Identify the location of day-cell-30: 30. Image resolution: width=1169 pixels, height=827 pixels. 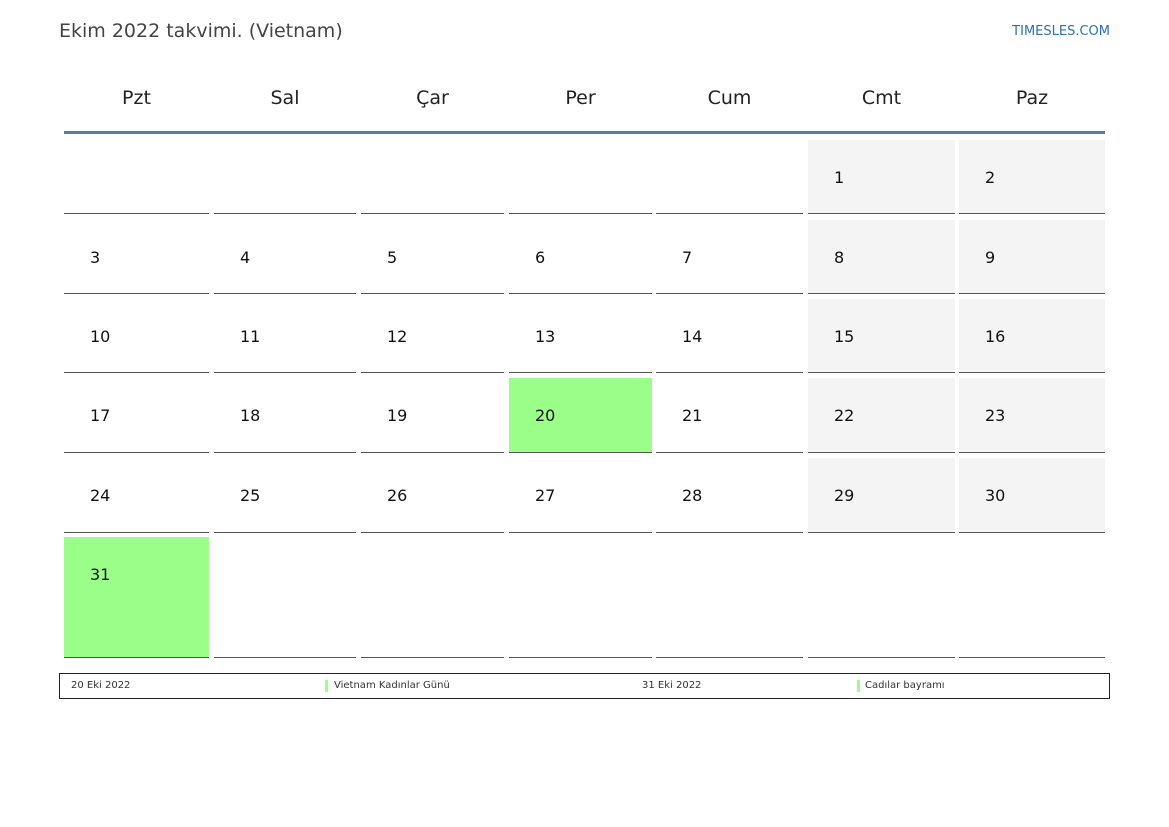
(1032, 495).